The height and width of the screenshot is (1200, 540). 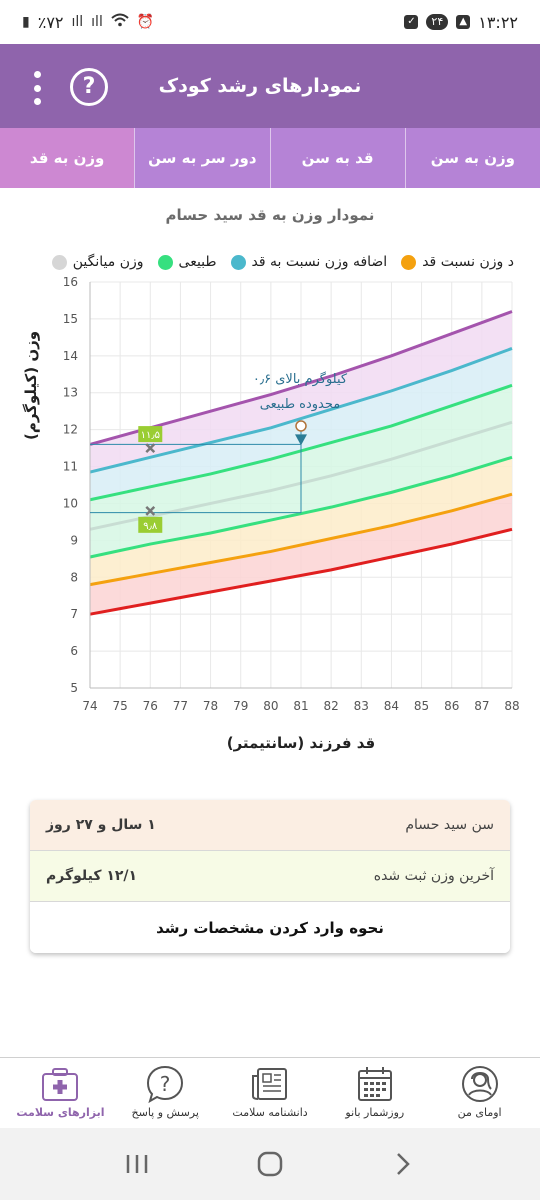 What do you see at coordinates (89, 706) in the screenshot?
I see `x-tick-label: 74` at bounding box center [89, 706].